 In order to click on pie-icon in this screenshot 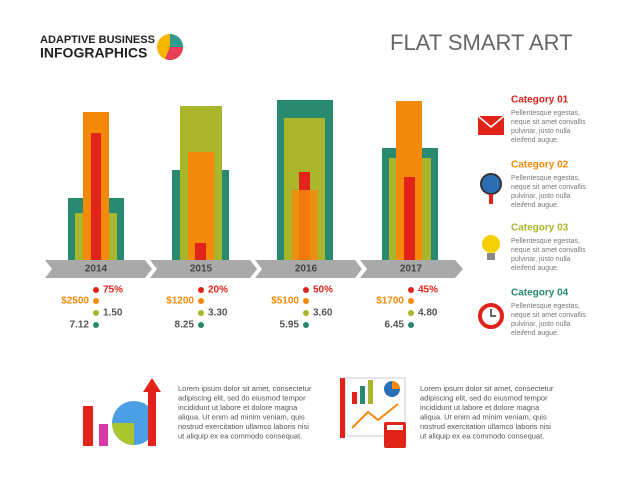, I will do `click(170, 47)`.